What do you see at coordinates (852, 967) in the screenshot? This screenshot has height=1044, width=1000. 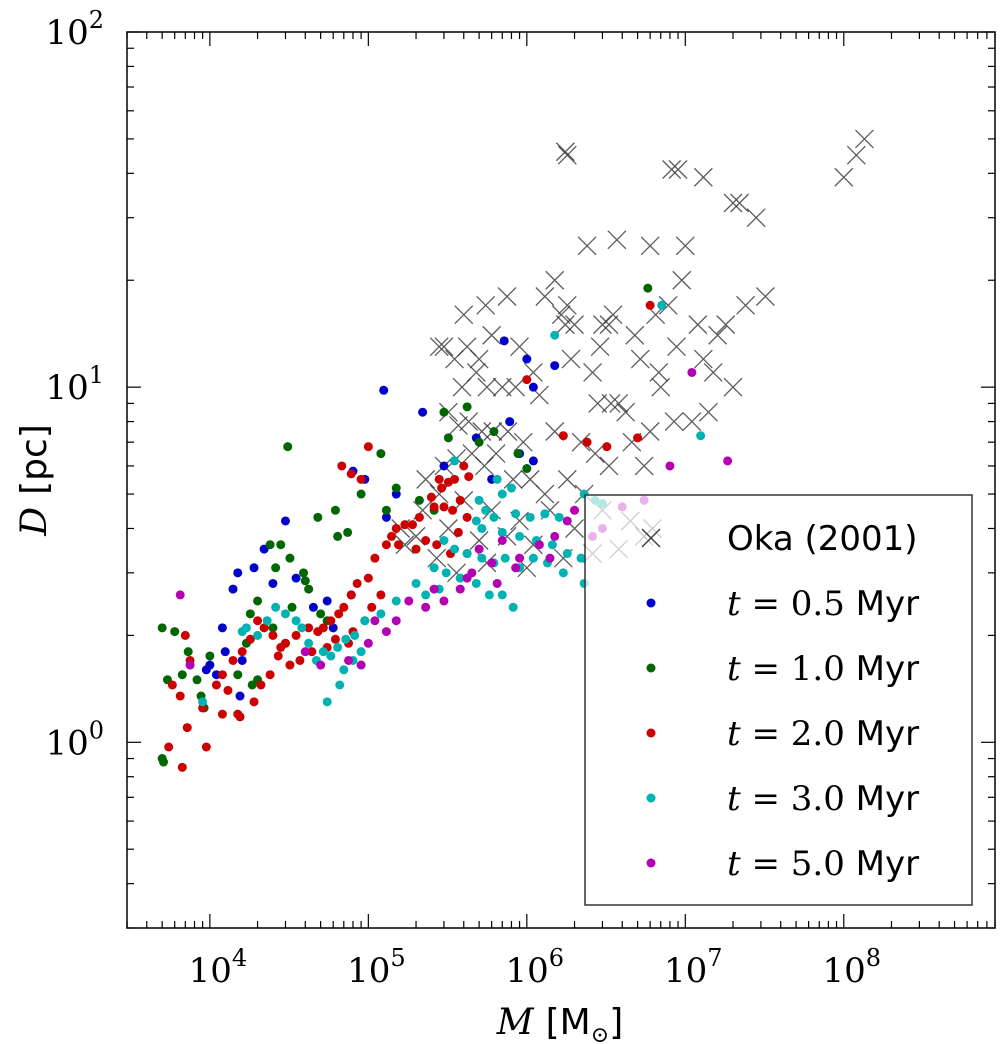 I see `x-tick-label: 10⁸` at bounding box center [852, 967].